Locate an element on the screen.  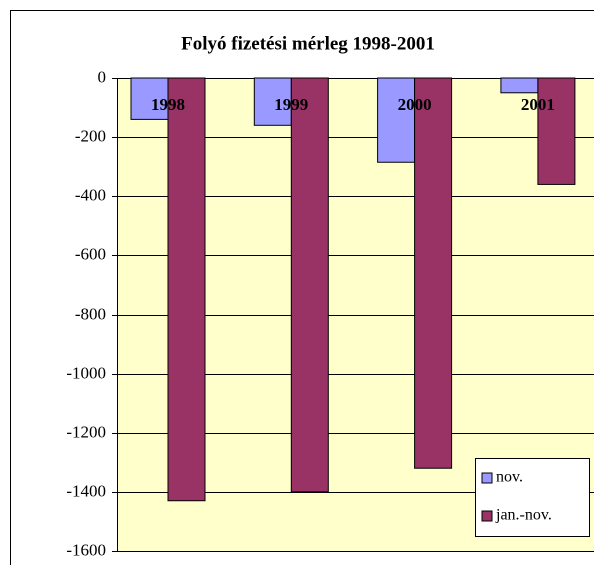
y-tick-label: -1600 is located at coordinates (86, 549).